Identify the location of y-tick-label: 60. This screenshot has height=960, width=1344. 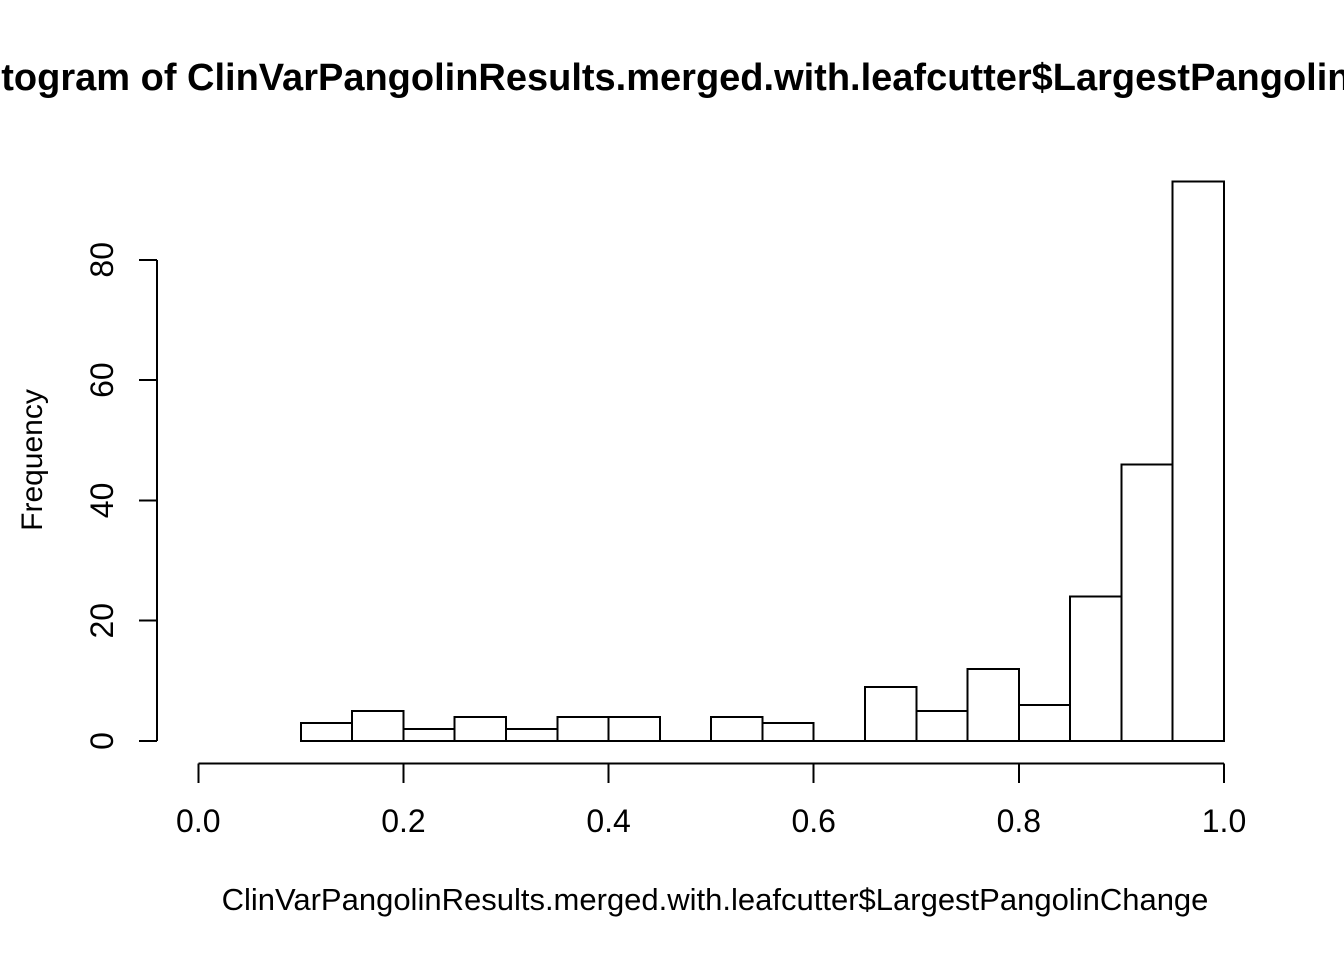
(102, 380).